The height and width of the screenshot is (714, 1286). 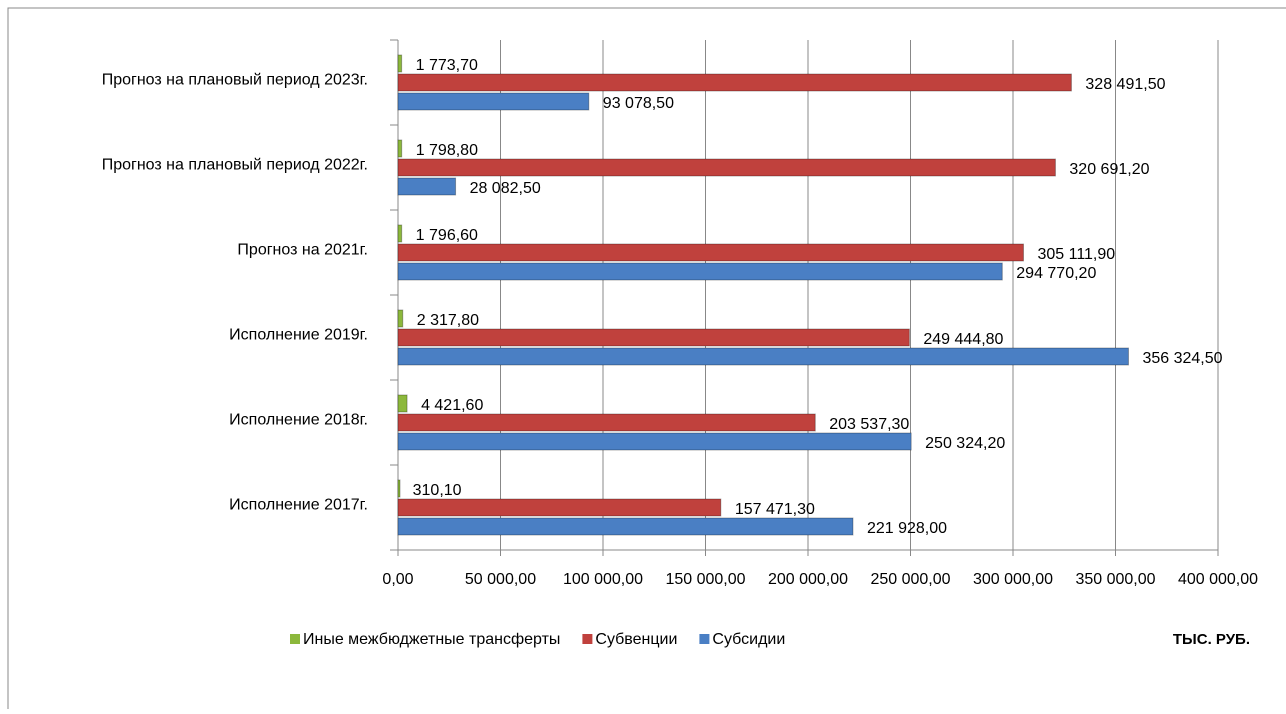 I want to click on value-label: 294 770,20, so click(x=1056, y=273).